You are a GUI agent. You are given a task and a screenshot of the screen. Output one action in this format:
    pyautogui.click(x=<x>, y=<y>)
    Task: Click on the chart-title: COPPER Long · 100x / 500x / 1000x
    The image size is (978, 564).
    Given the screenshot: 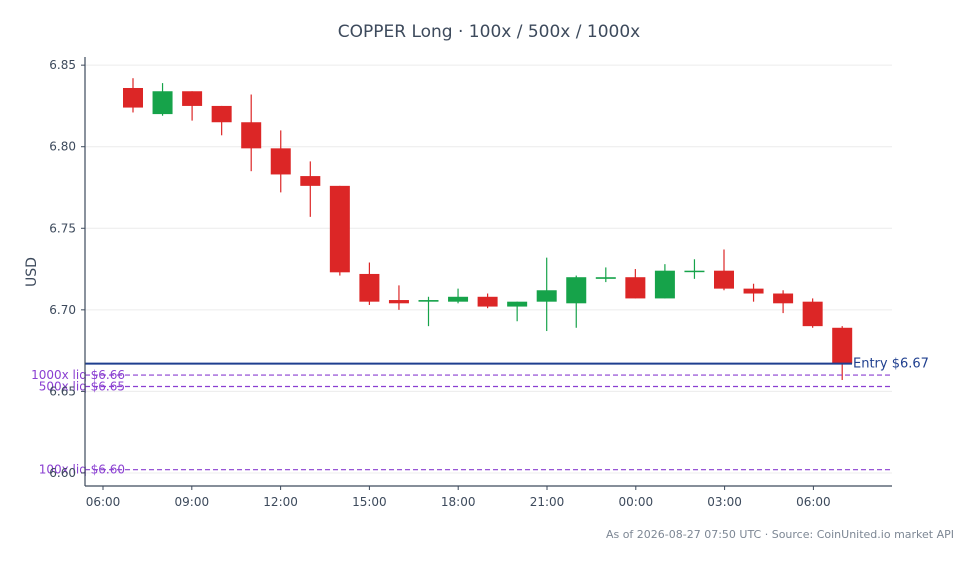 What is the action you would take?
    pyautogui.click(x=489, y=32)
    